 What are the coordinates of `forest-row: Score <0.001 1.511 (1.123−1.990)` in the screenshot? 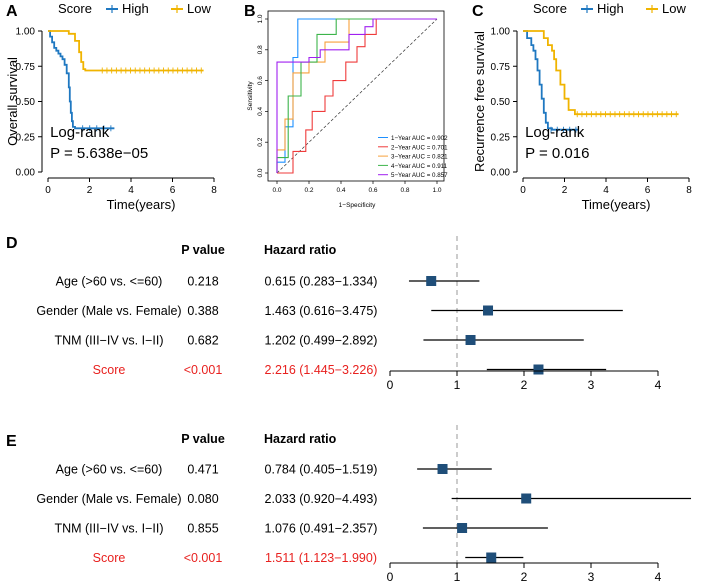 It's located at (308, 558).